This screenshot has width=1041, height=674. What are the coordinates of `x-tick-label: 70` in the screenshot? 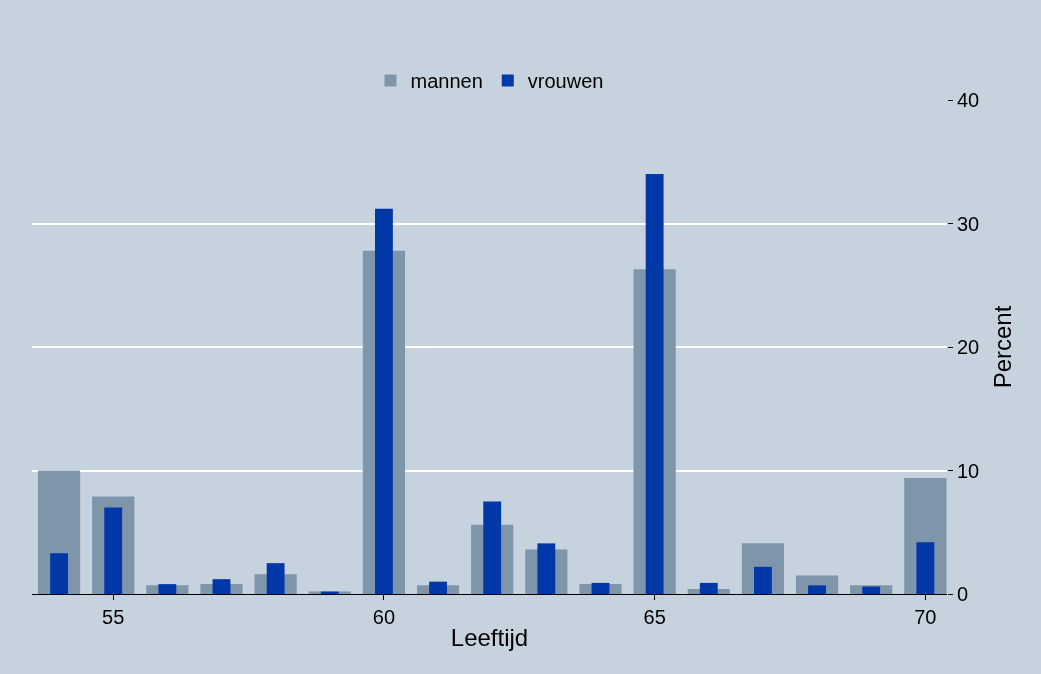 It's located at (925, 617).